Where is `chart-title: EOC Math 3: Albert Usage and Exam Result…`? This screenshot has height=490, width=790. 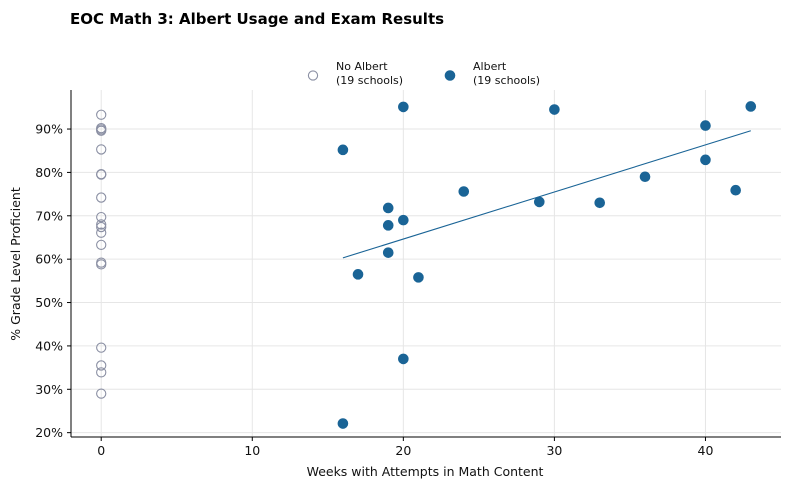
chart-title: EOC Math 3: Albert Usage and Exam Result… is located at coordinates (257, 19).